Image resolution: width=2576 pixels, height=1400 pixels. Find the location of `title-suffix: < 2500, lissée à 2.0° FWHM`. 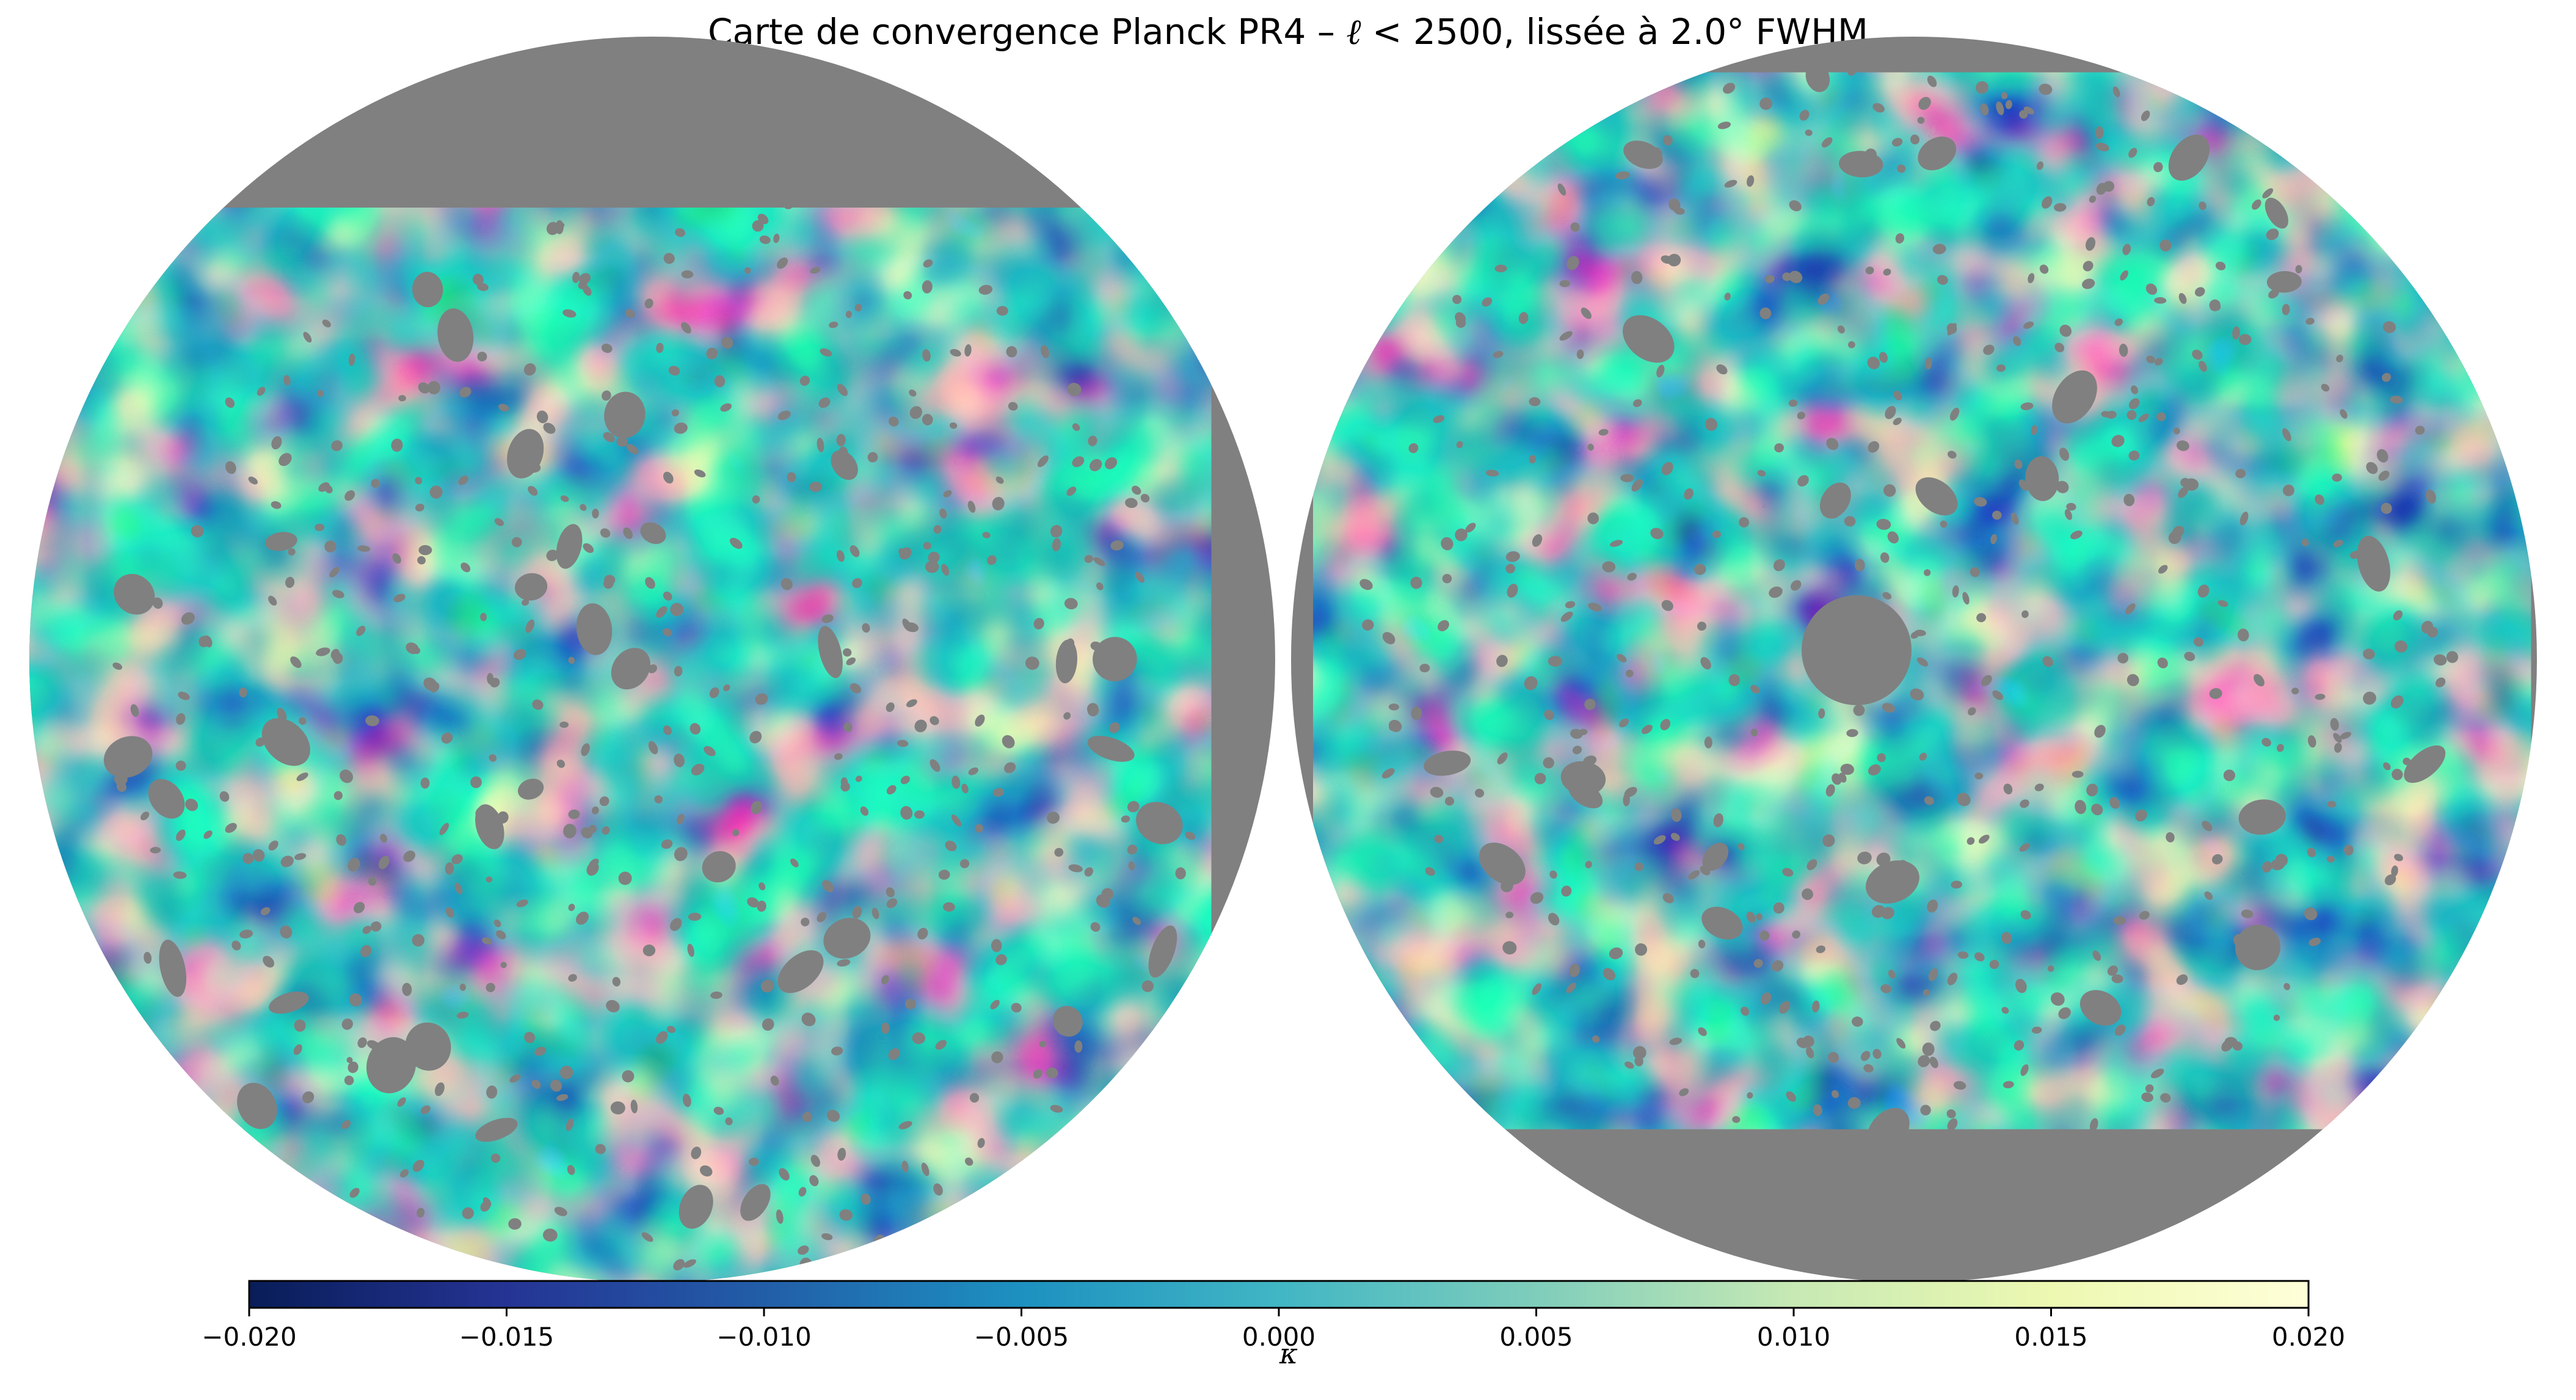

title-suffix: < 2500, lissée à 2.0° FWHM is located at coordinates (1614, 32).